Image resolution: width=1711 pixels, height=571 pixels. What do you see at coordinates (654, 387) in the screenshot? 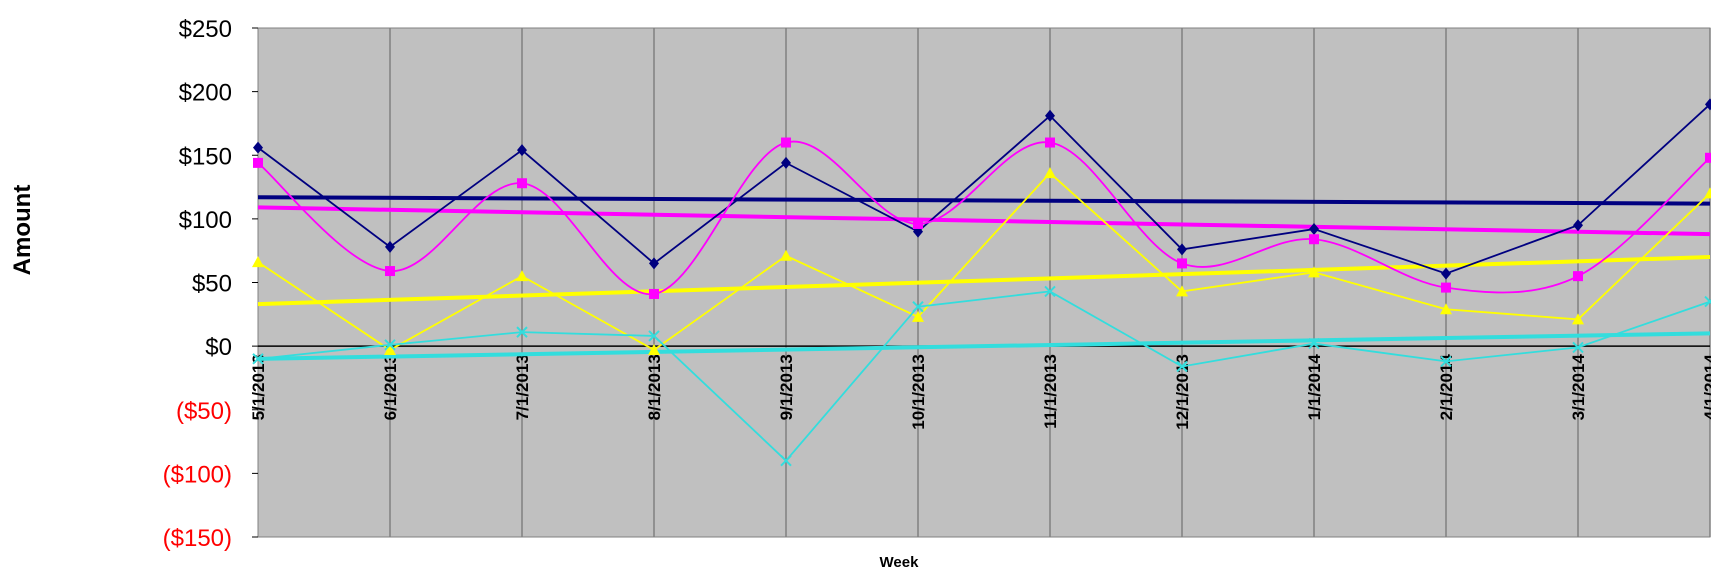
I see `x-tick-label: 8/1/2013` at bounding box center [654, 387].